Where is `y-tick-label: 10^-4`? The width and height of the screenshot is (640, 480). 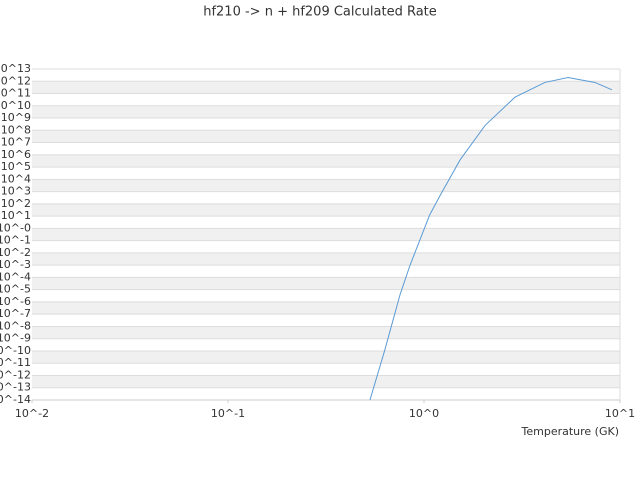
y-tick-label: 10^-4 is located at coordinates (15, 276).